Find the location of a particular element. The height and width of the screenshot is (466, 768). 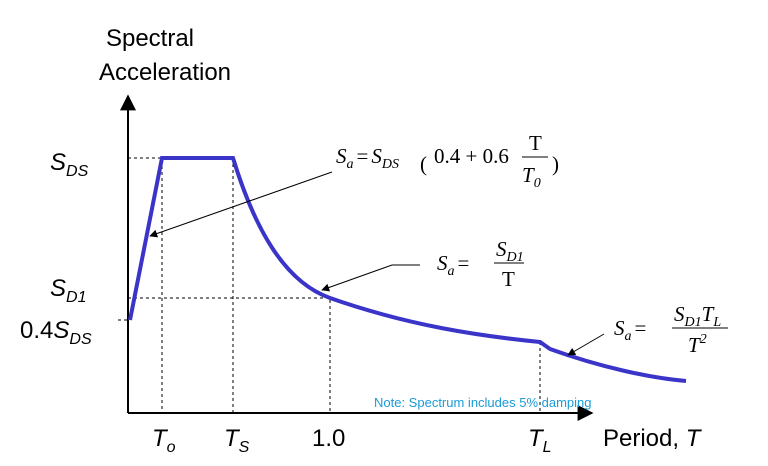

x-label: TL is located at coordinates (540, 440).